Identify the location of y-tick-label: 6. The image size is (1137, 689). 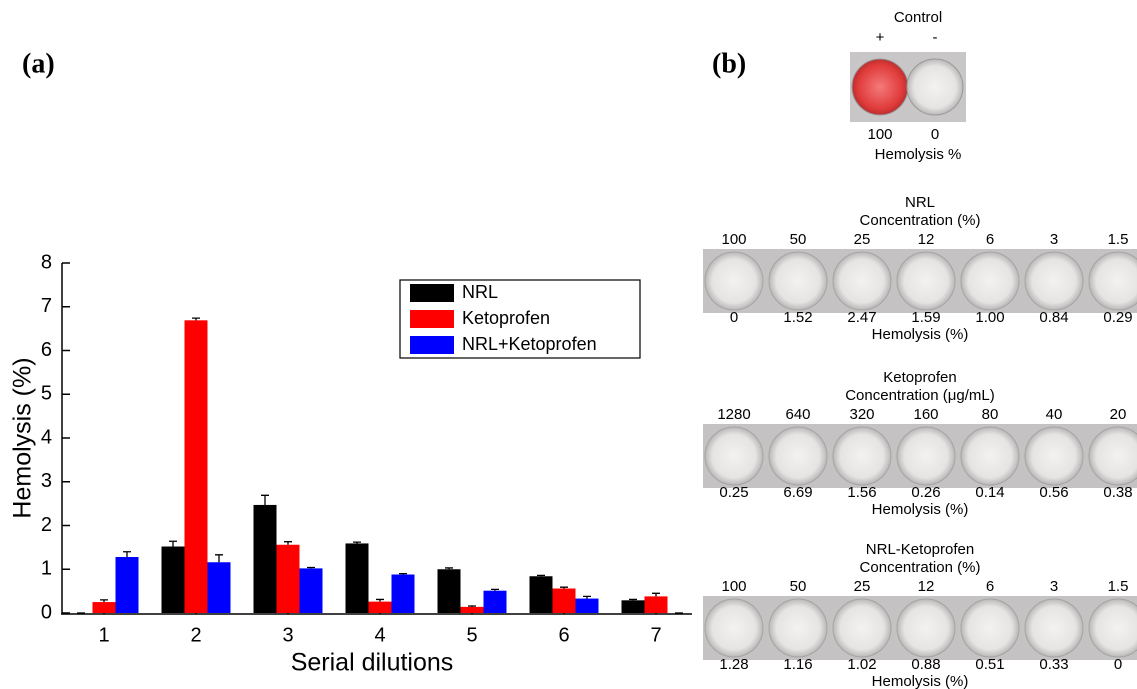
(46, 350).